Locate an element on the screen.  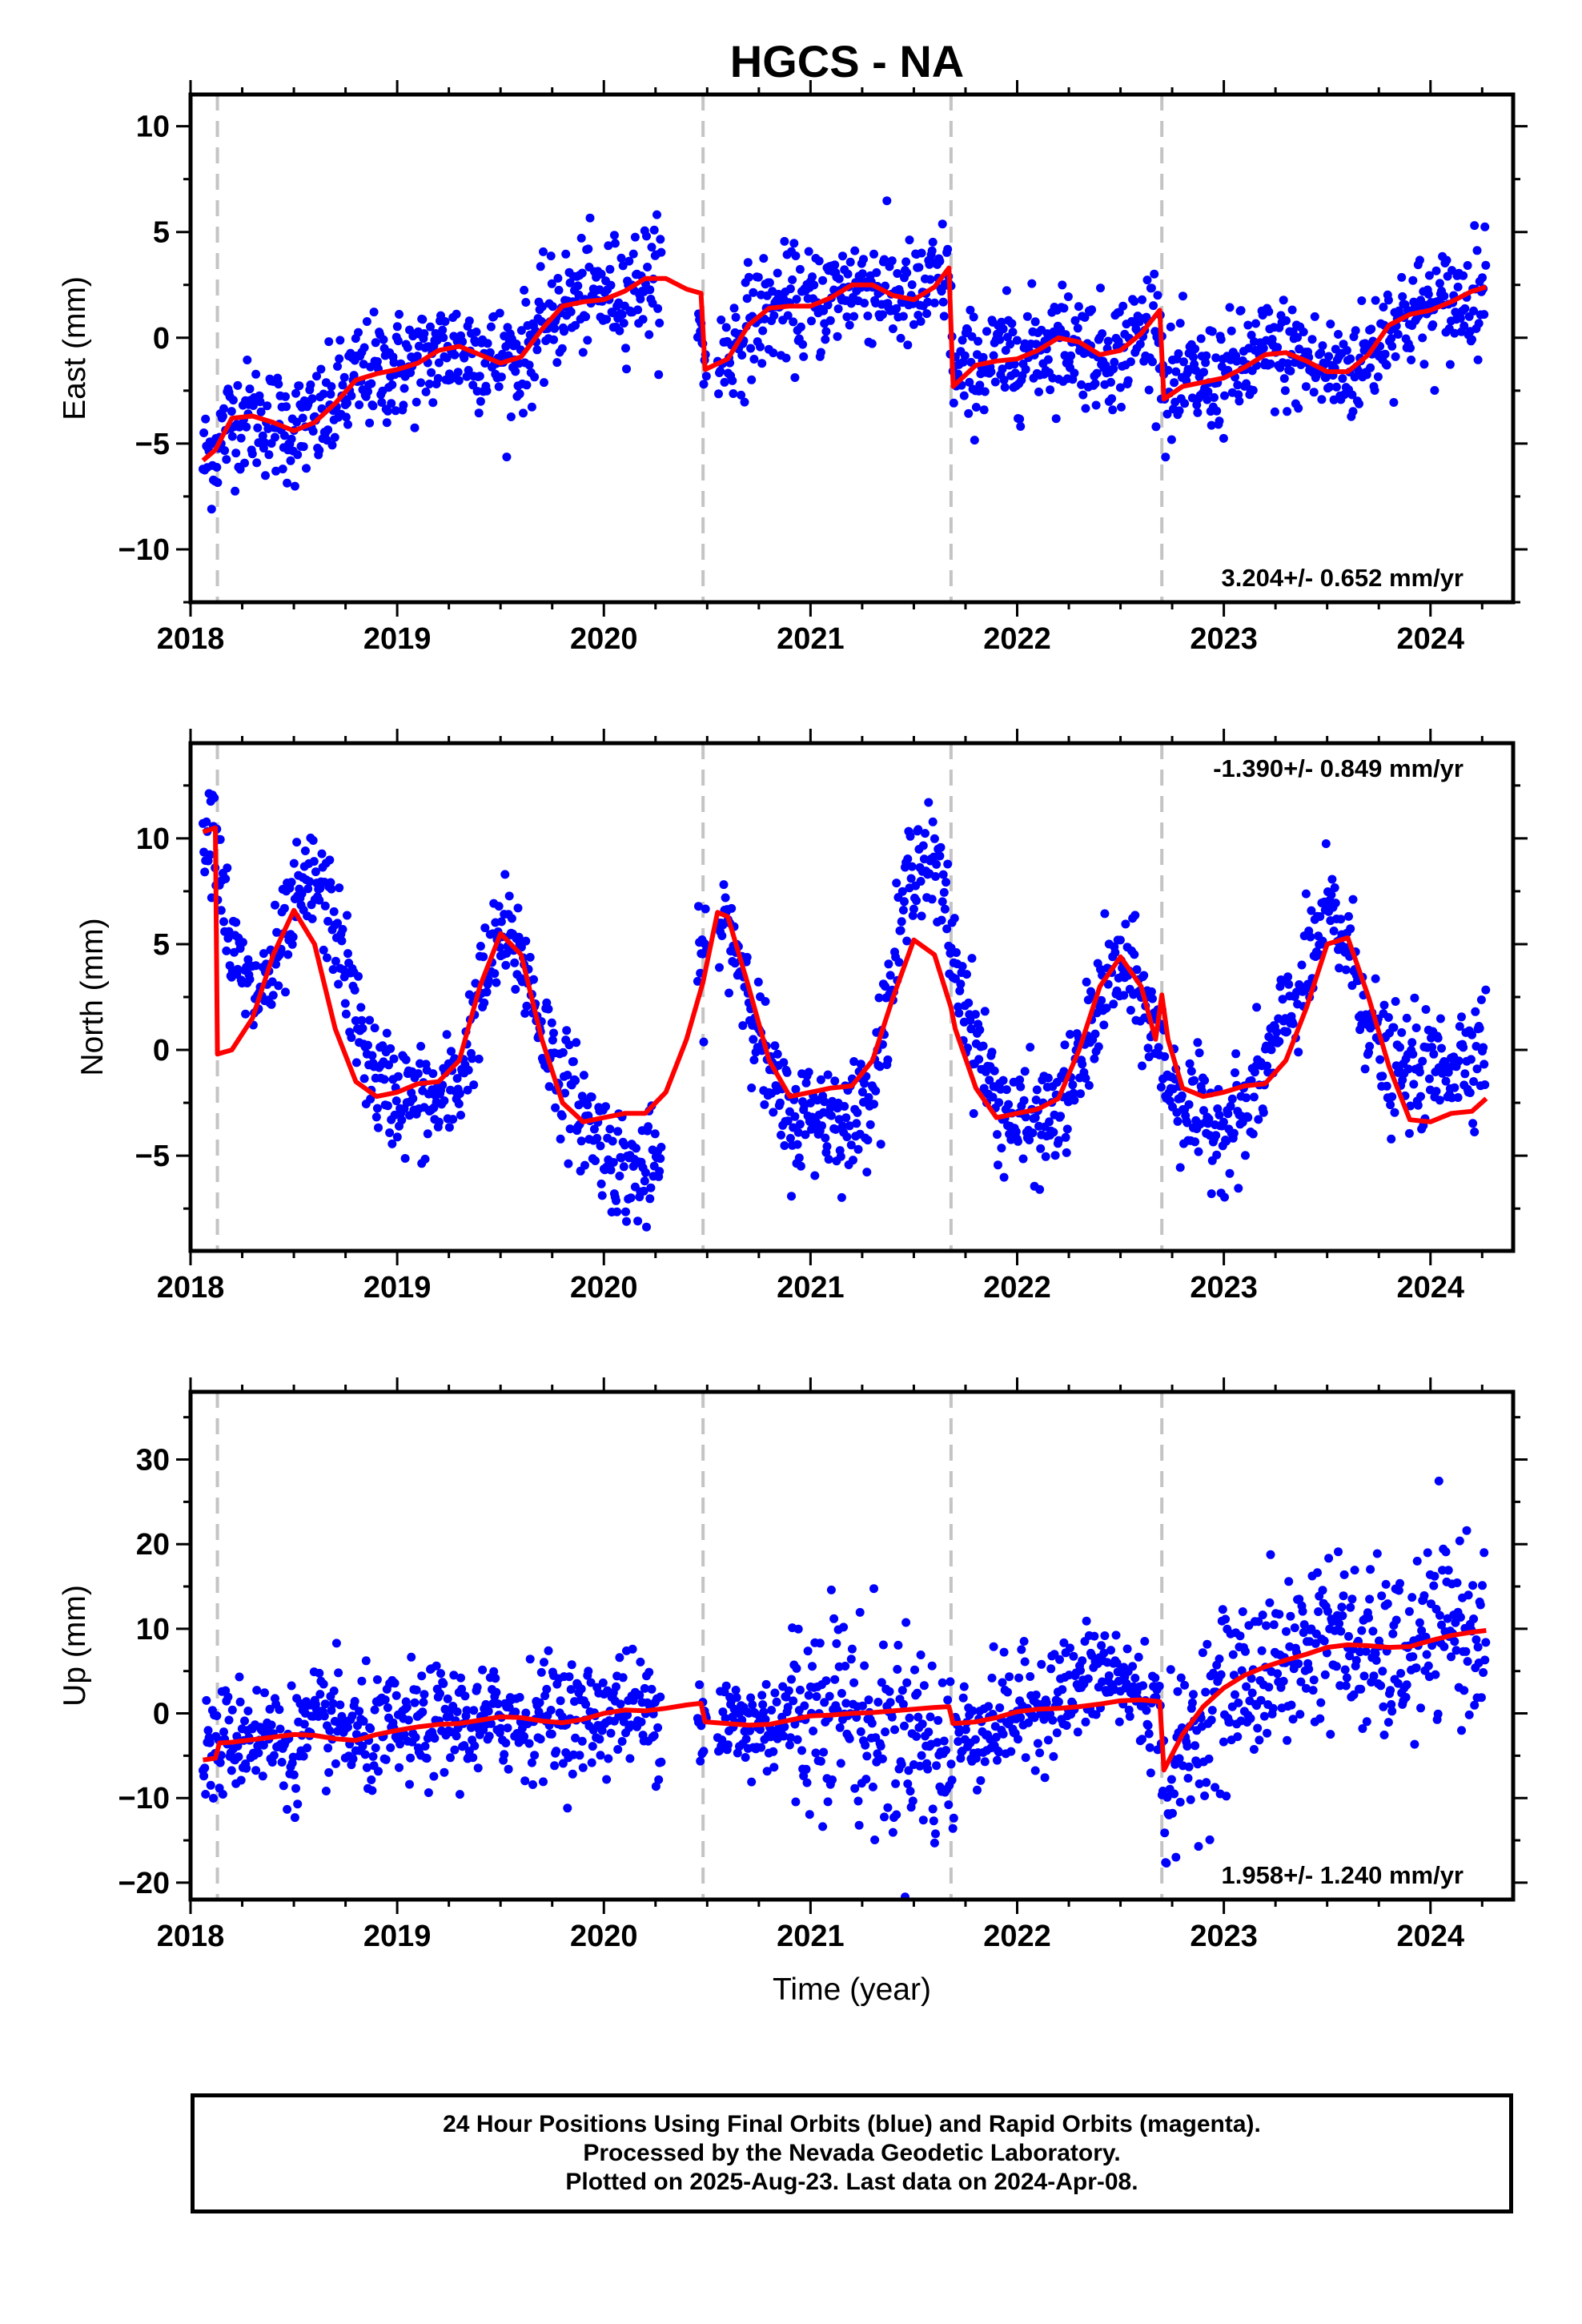
east-x-tick-label: 2019 is located at coordinates (397, 639).